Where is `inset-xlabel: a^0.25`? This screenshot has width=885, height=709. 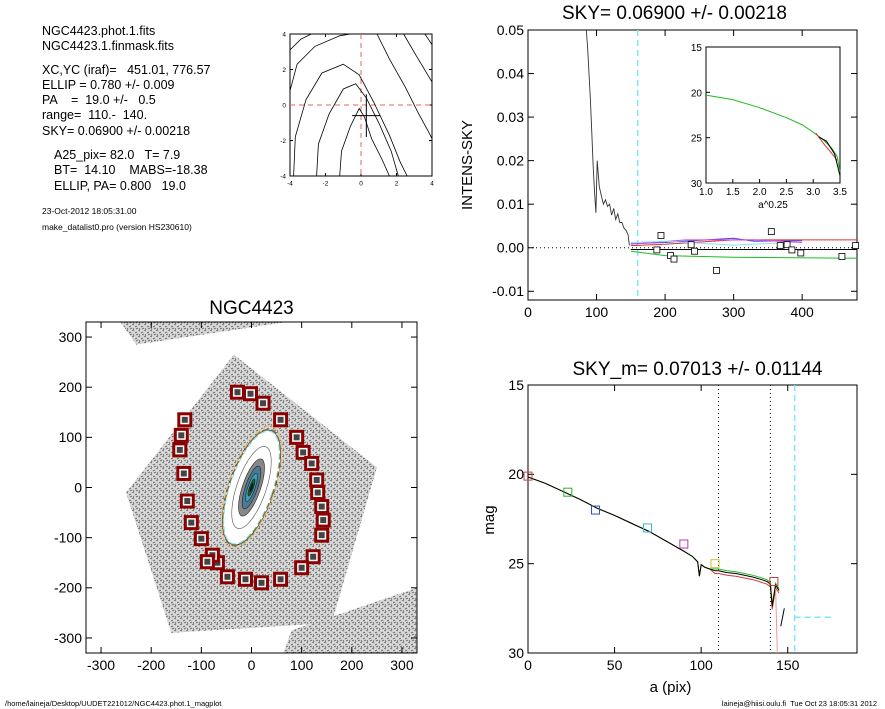 inset-xlabel: a^0.25 is located at coordinates (773, 205).